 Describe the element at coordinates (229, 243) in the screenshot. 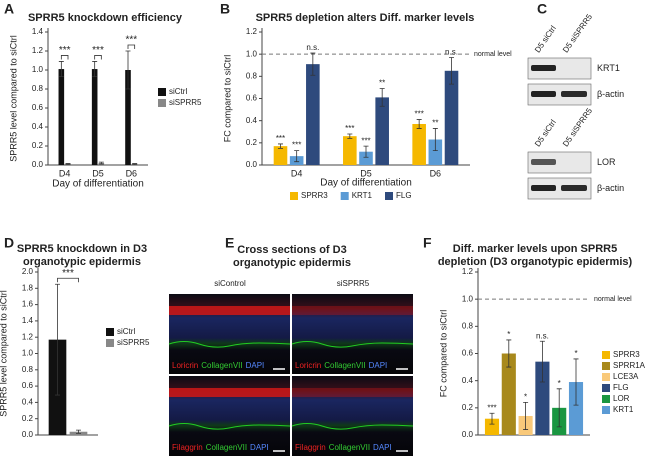

I see `panel-letter: E` at that location.